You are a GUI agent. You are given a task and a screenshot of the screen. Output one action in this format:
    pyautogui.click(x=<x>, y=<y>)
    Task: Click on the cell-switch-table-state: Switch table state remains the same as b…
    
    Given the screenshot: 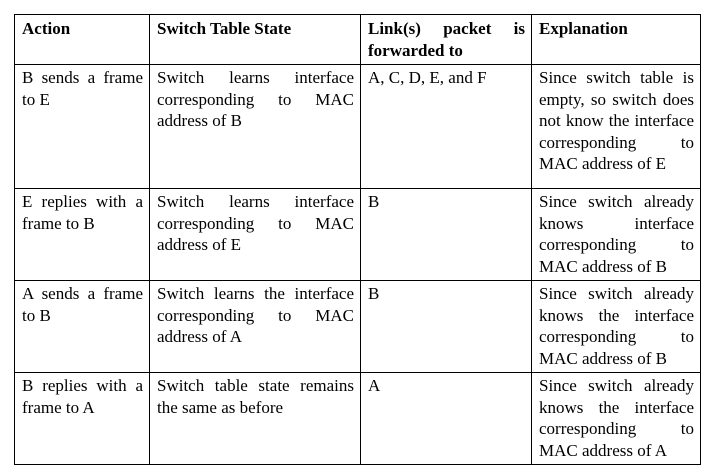 What is the action you would take?
    pyautogui.click(x=255, y=418)
    